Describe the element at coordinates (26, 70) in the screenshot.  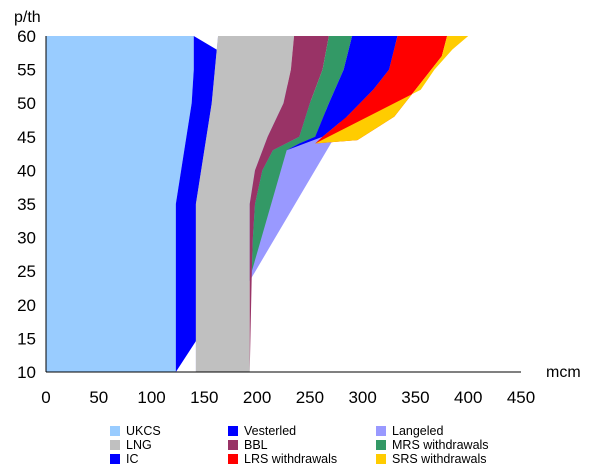
I see `y-tick-label: 55` at that location.